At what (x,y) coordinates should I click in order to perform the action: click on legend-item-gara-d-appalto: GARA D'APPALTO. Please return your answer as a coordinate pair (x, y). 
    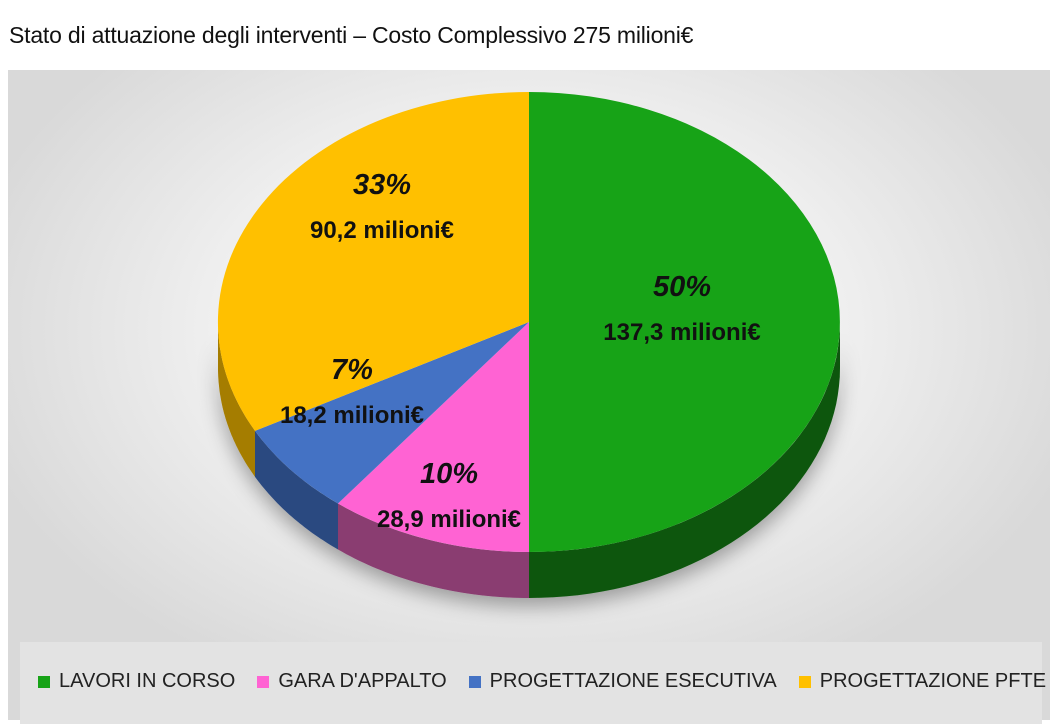
    Looking at the image, I should click on (352, 681).